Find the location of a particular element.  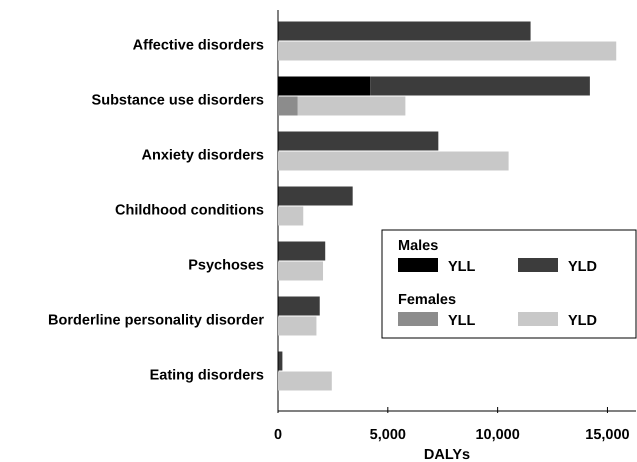

y-tick-label: Affective disorders is located at coordinates (198, 46).